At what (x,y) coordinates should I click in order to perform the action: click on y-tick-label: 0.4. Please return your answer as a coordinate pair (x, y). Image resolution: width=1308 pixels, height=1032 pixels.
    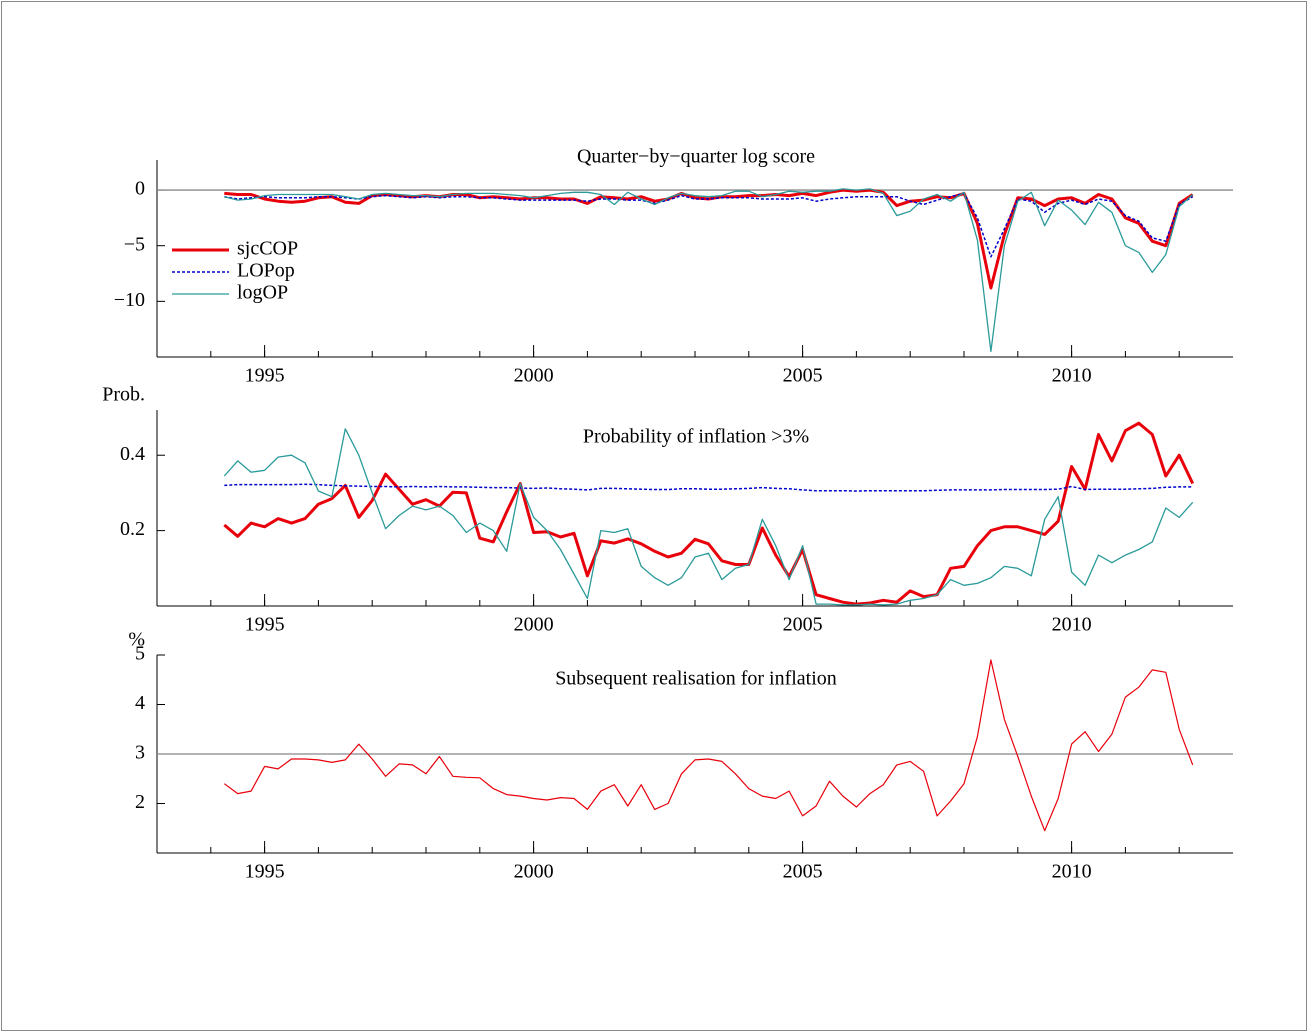
    Looking at the image, I should click on (132, 454).